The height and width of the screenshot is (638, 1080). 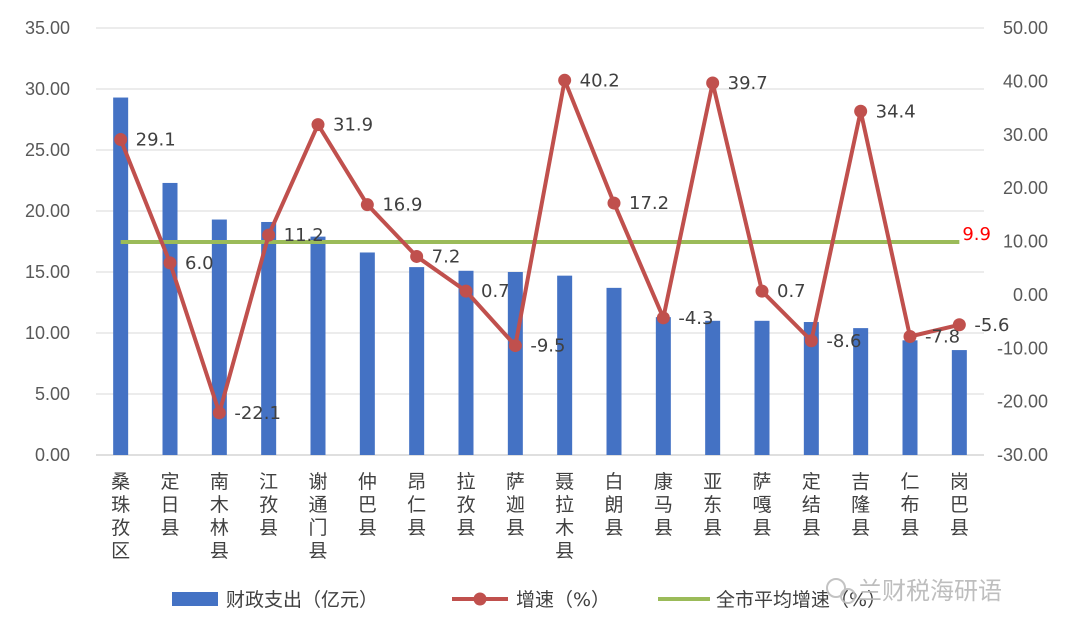 I want to click on legend-growth-swatch-marker, so click(x=480, y=599).